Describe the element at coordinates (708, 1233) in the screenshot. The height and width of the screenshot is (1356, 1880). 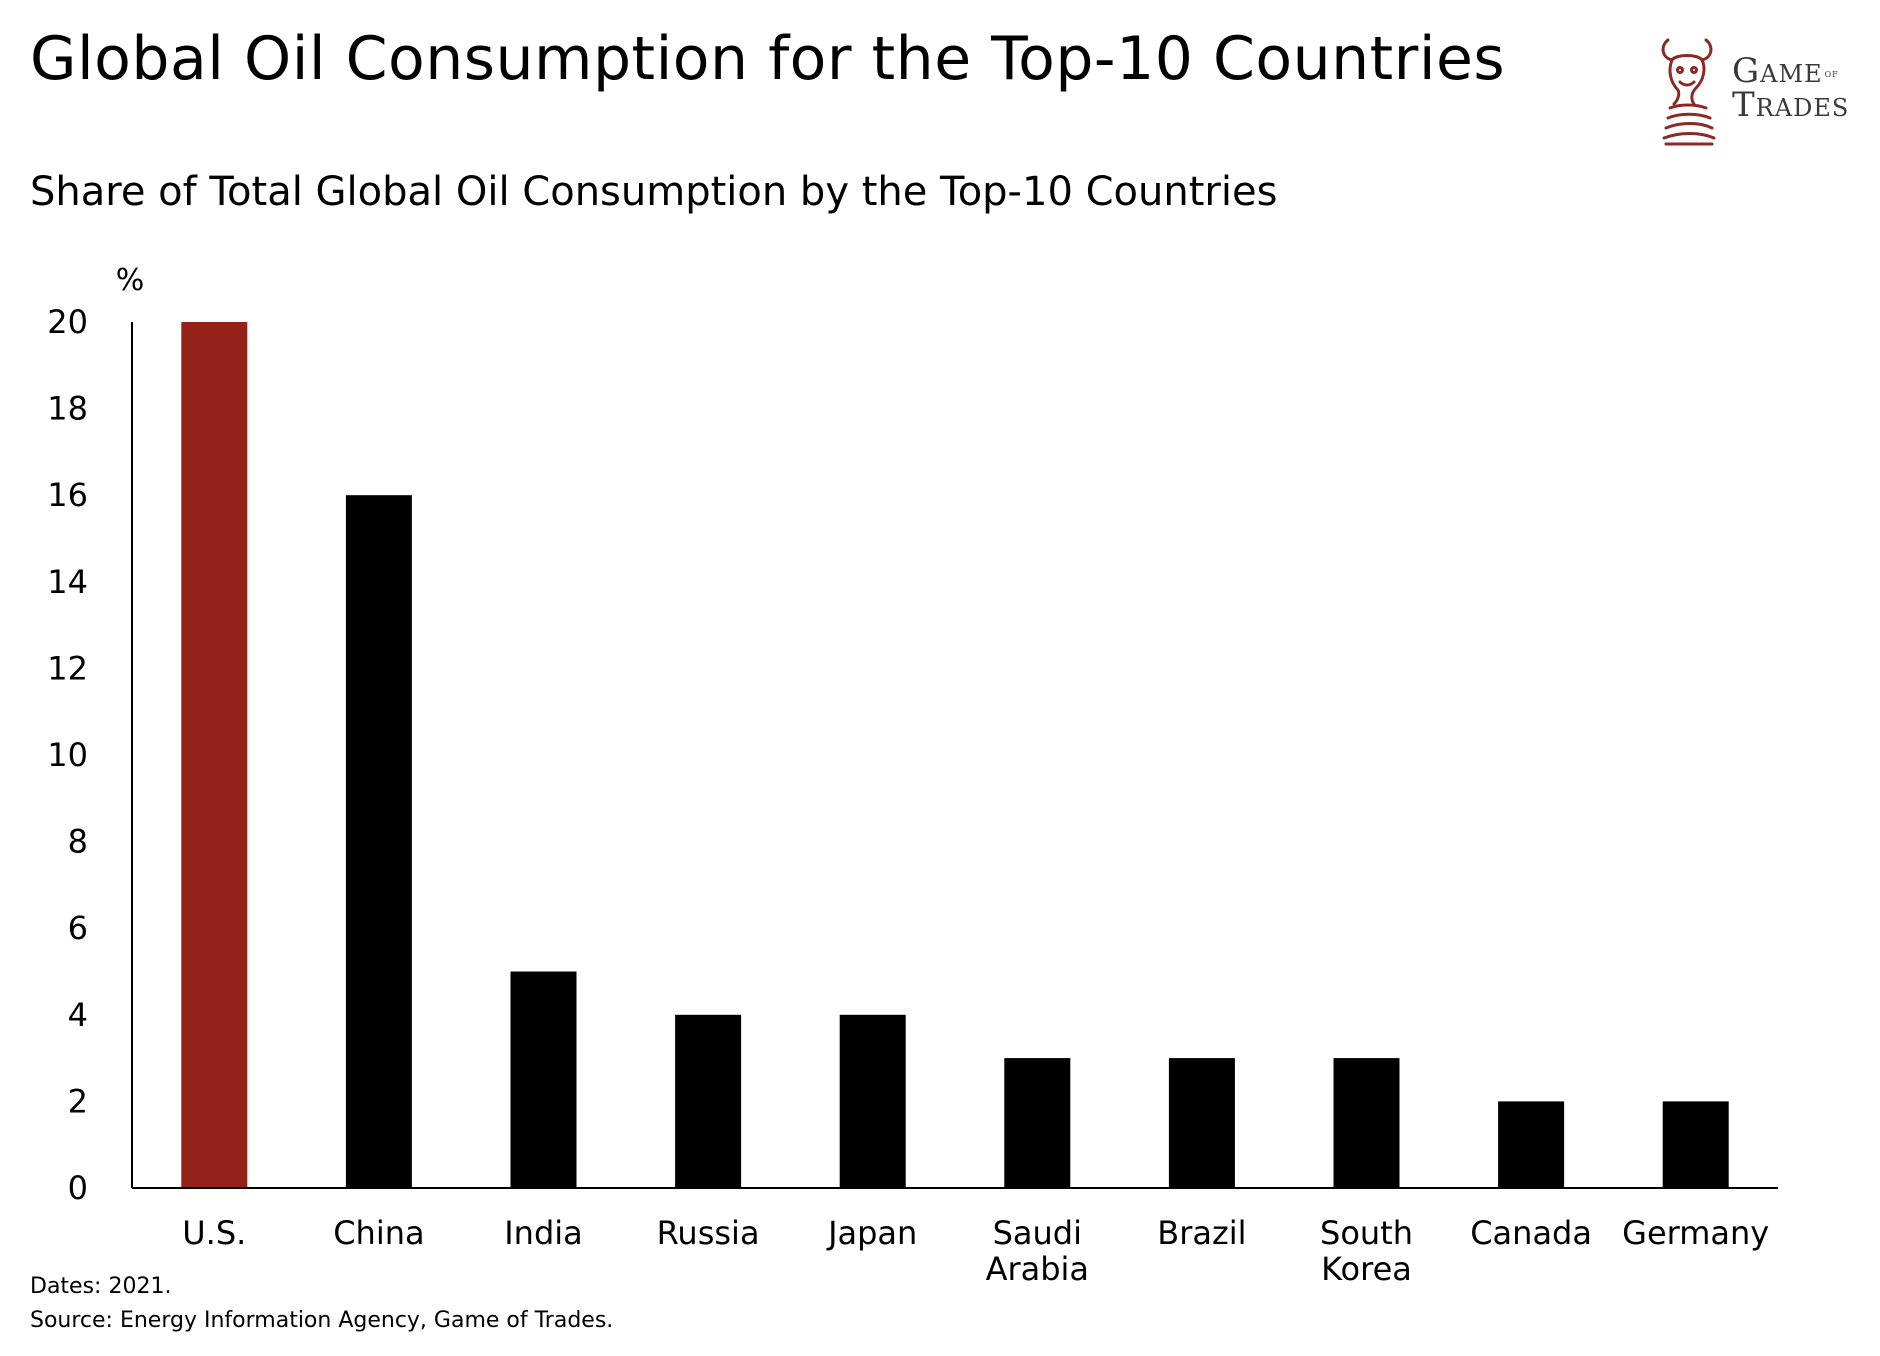
I see `x-tick-label: Russia` at that location.